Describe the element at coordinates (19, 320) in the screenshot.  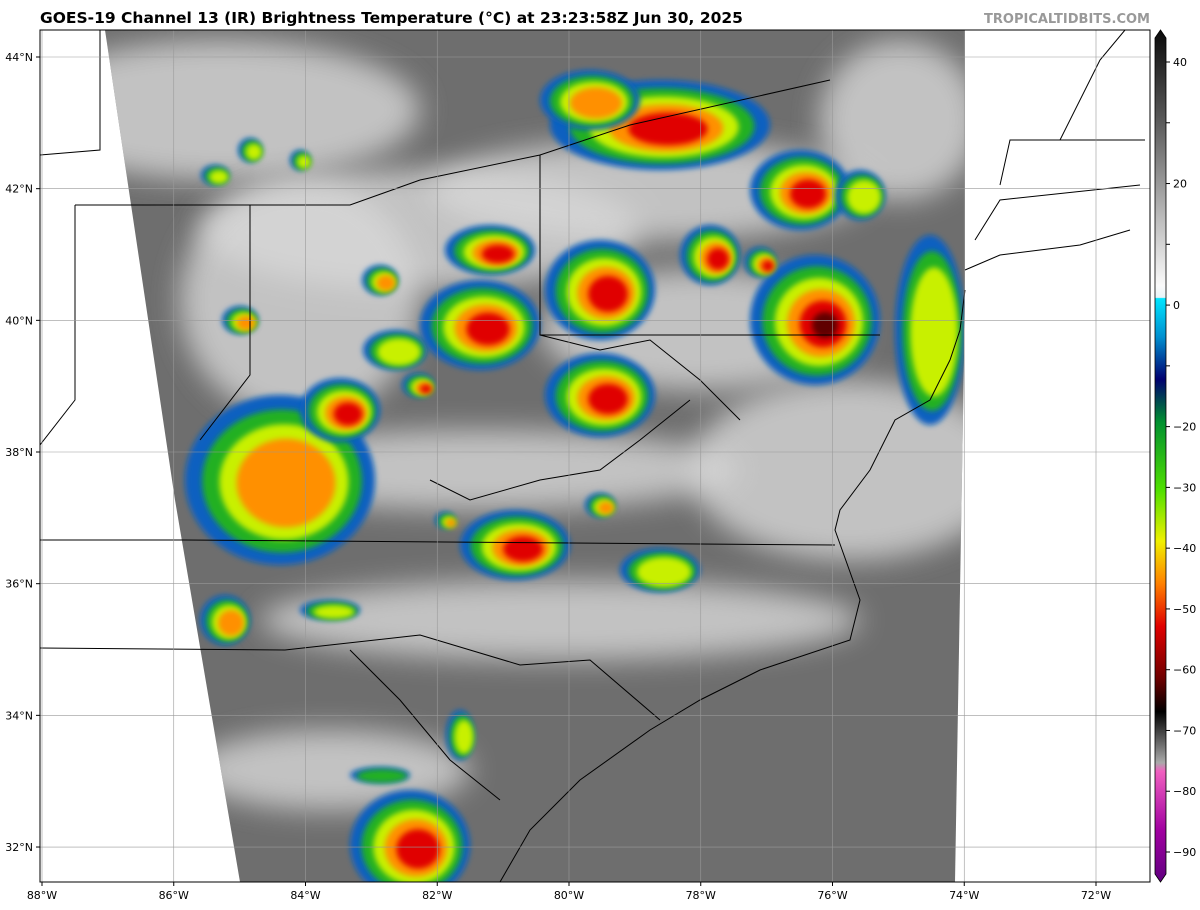
I see `lat-label: 40°N` at that location.